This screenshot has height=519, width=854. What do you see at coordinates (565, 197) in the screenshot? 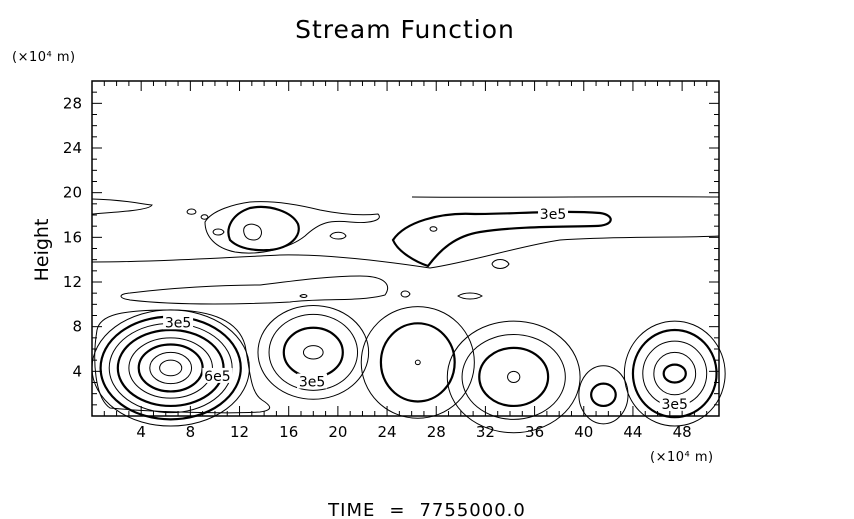
I see `upper-contour-top` at bounding box center [565, 197].